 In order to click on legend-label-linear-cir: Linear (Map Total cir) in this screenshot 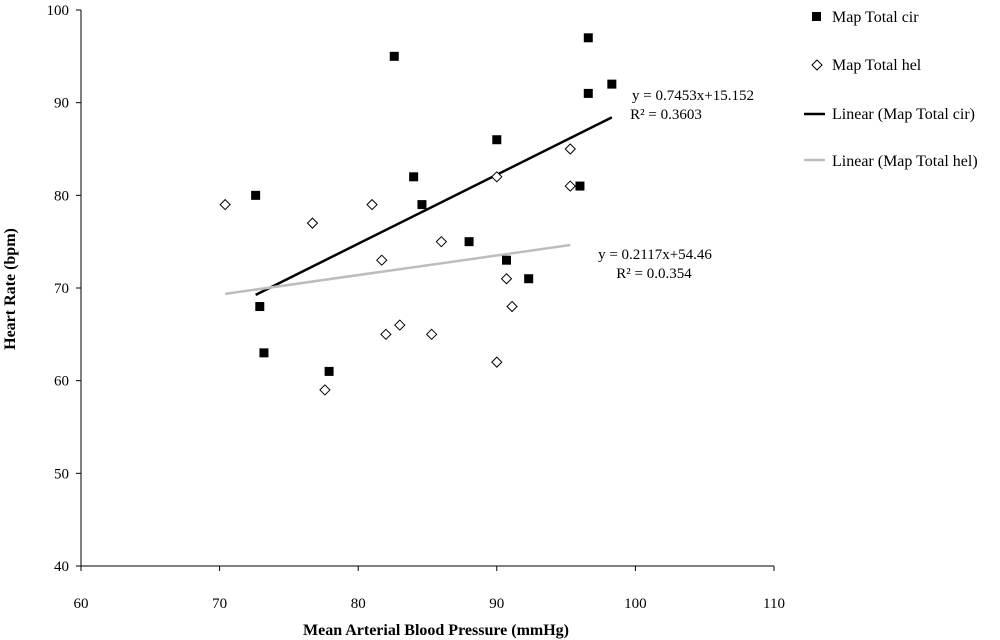, I will do `click(903, 114)`.